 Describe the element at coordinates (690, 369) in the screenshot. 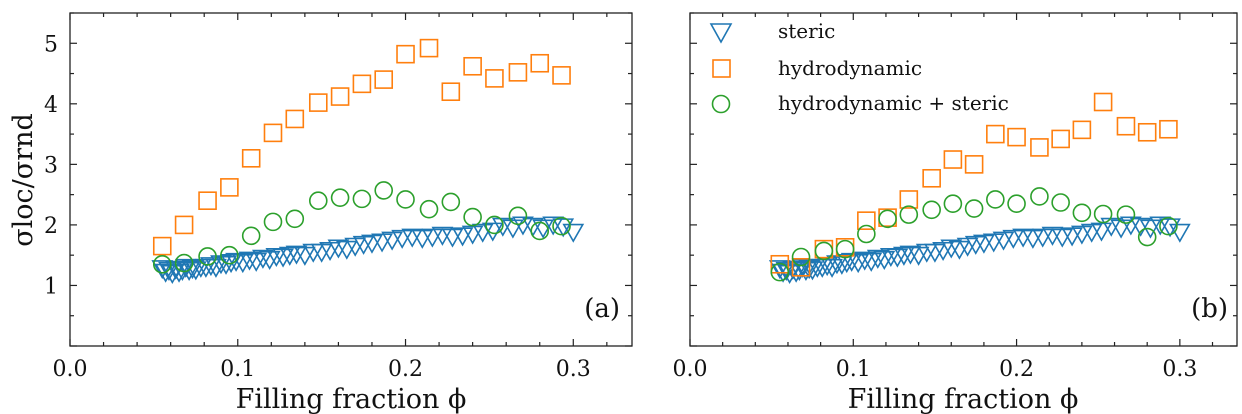

I see `x-tick-label: 0.0` at that location.